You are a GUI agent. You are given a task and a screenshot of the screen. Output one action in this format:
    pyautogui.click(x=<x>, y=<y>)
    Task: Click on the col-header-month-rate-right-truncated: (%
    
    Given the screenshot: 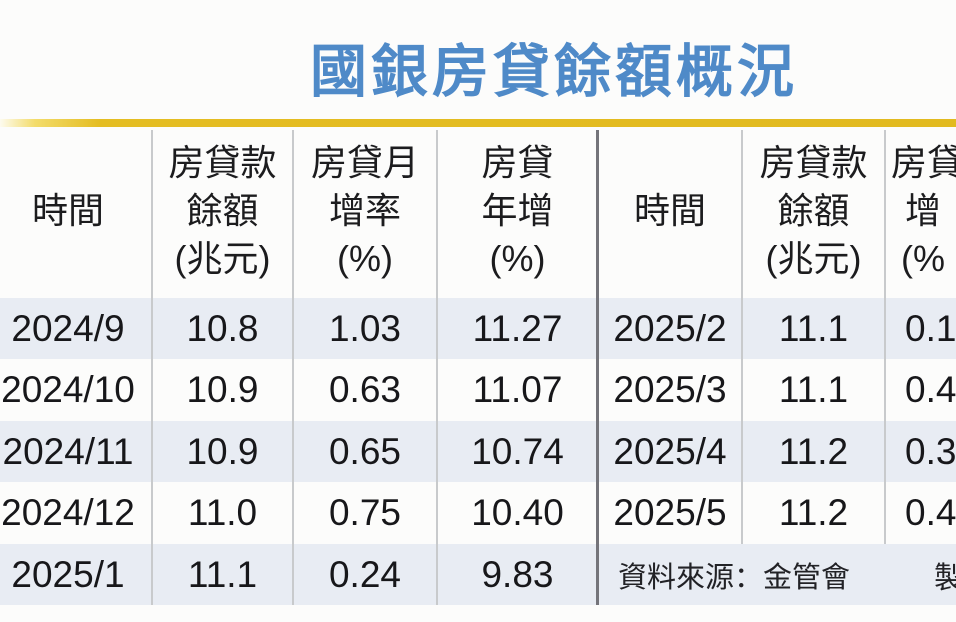 What is the action you would take?
    pyautogui.click(x=923, y=258)
    